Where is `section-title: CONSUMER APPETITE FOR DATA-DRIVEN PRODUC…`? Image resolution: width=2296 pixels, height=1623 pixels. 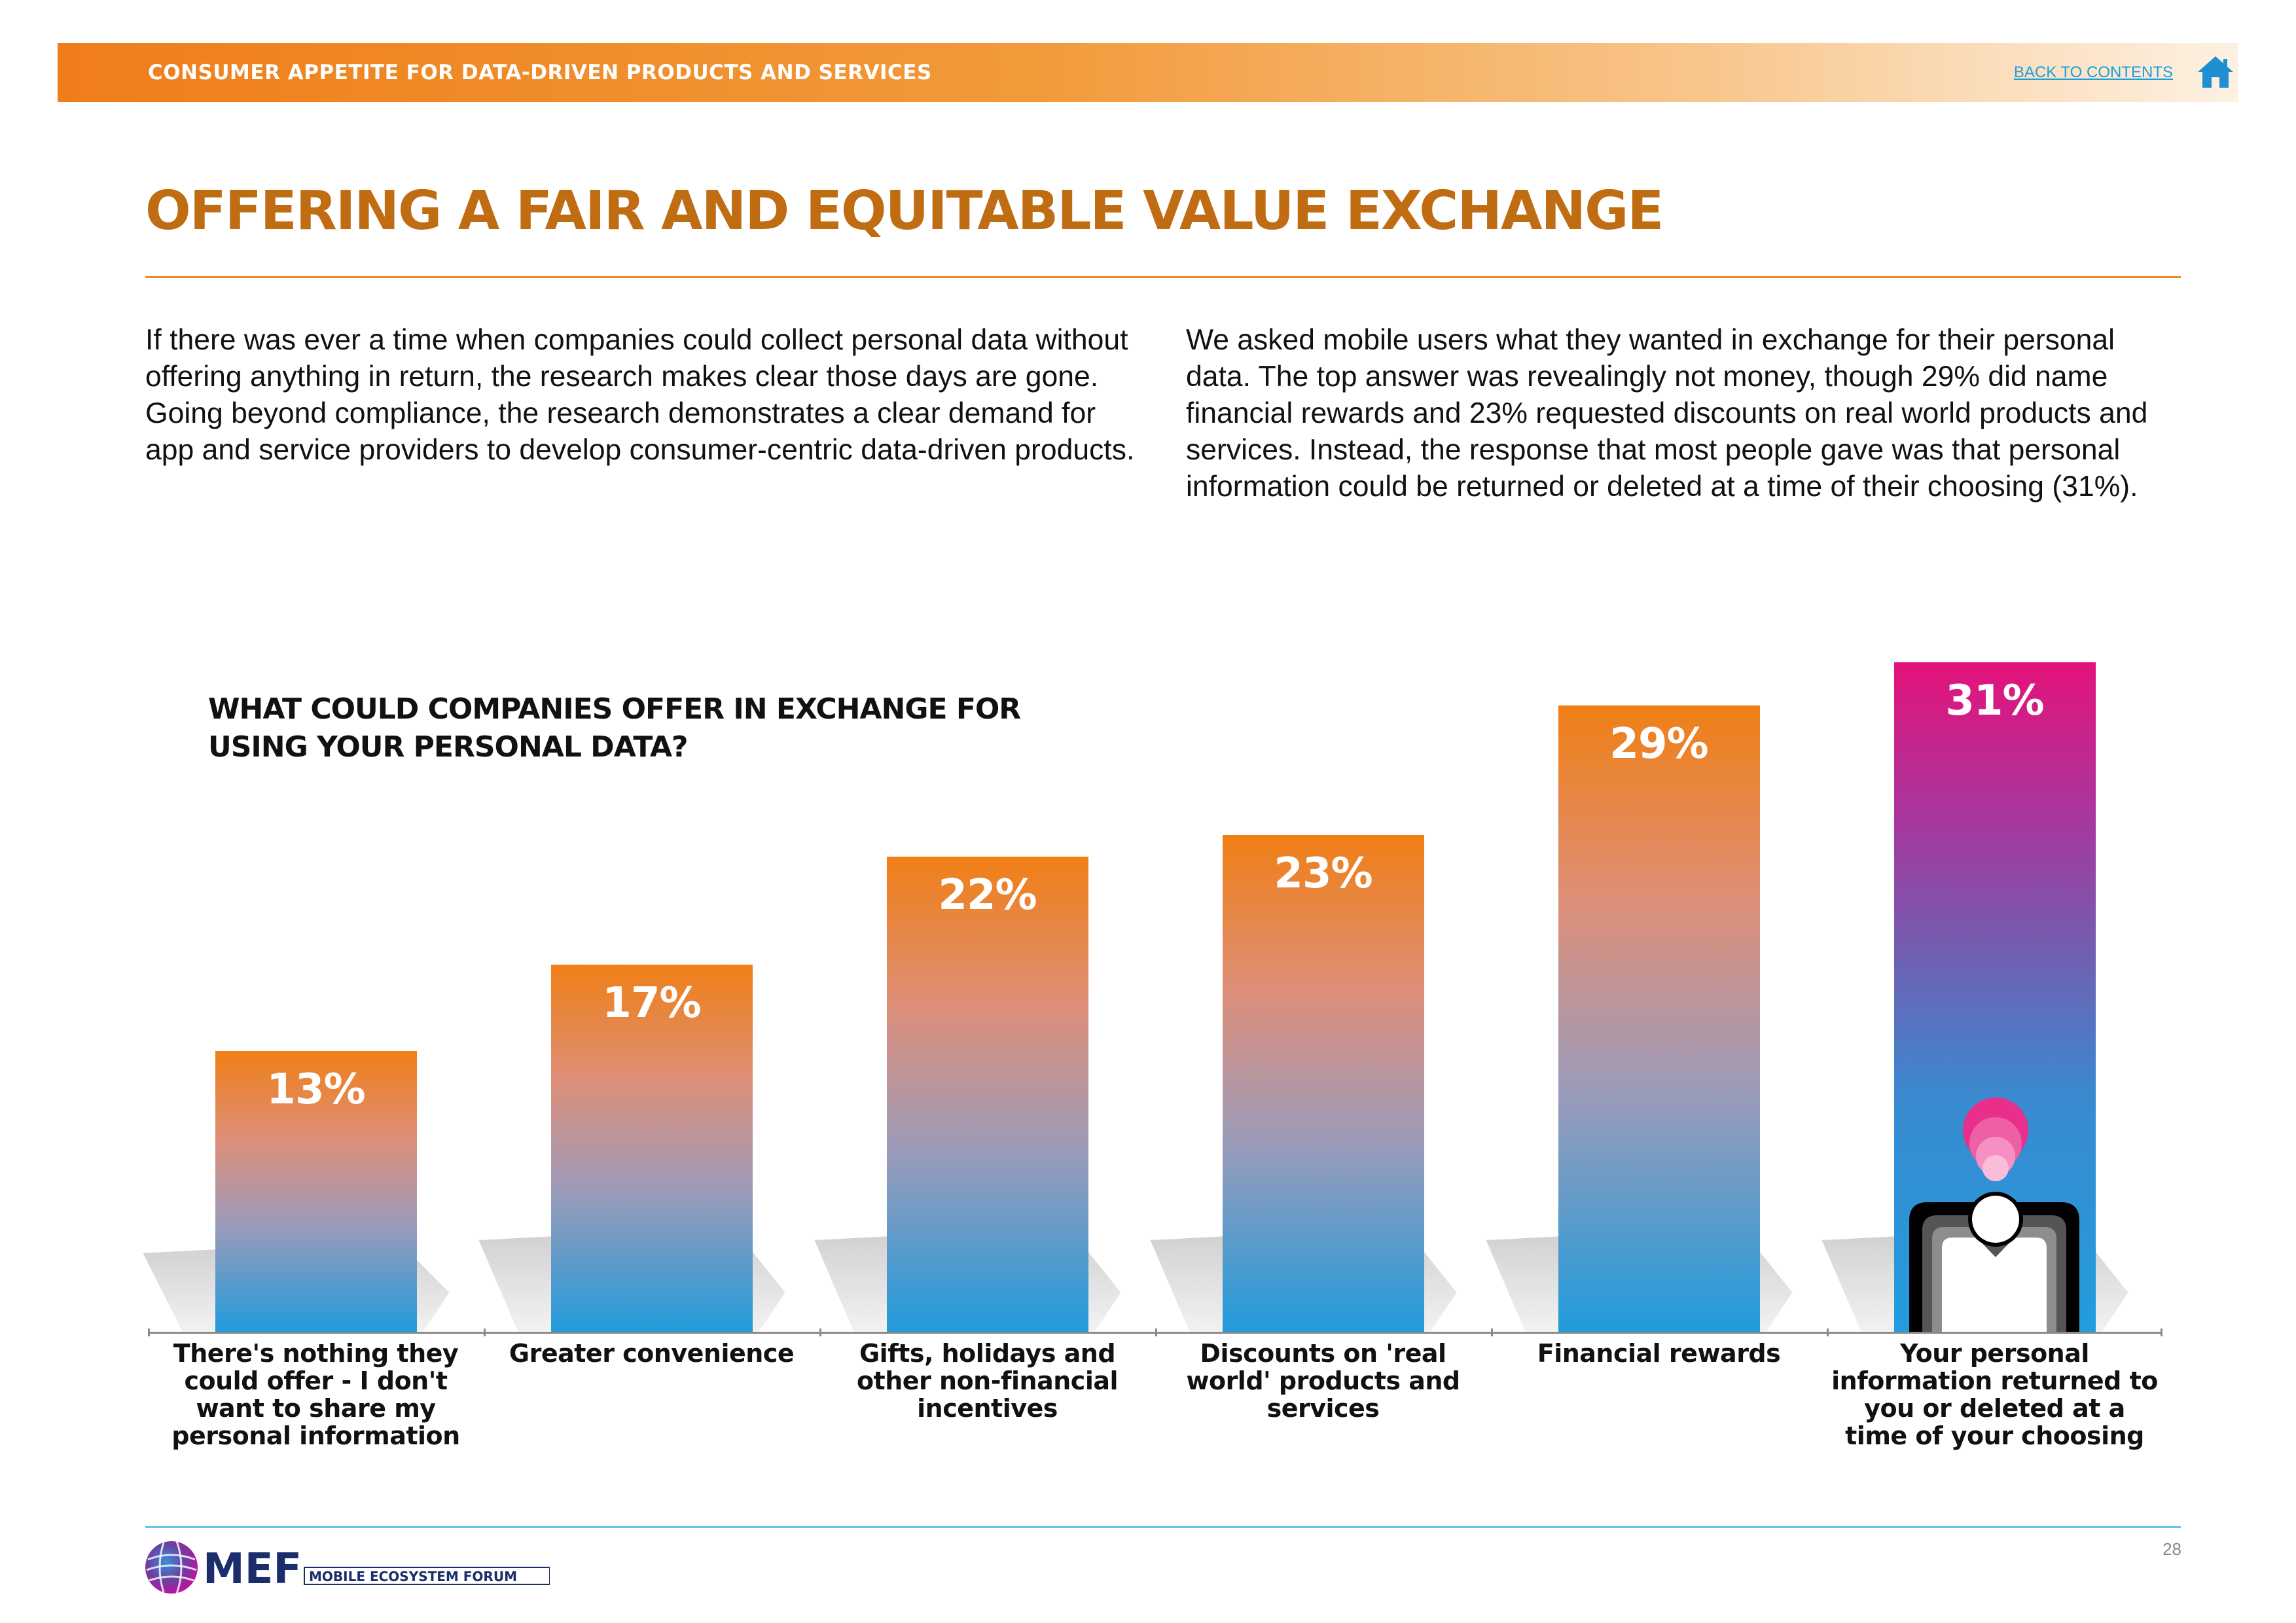 section-title: CONSUMER APPETITE FOR DATA-DRIVEN PRODUC… is located at coordinates (540, 72).